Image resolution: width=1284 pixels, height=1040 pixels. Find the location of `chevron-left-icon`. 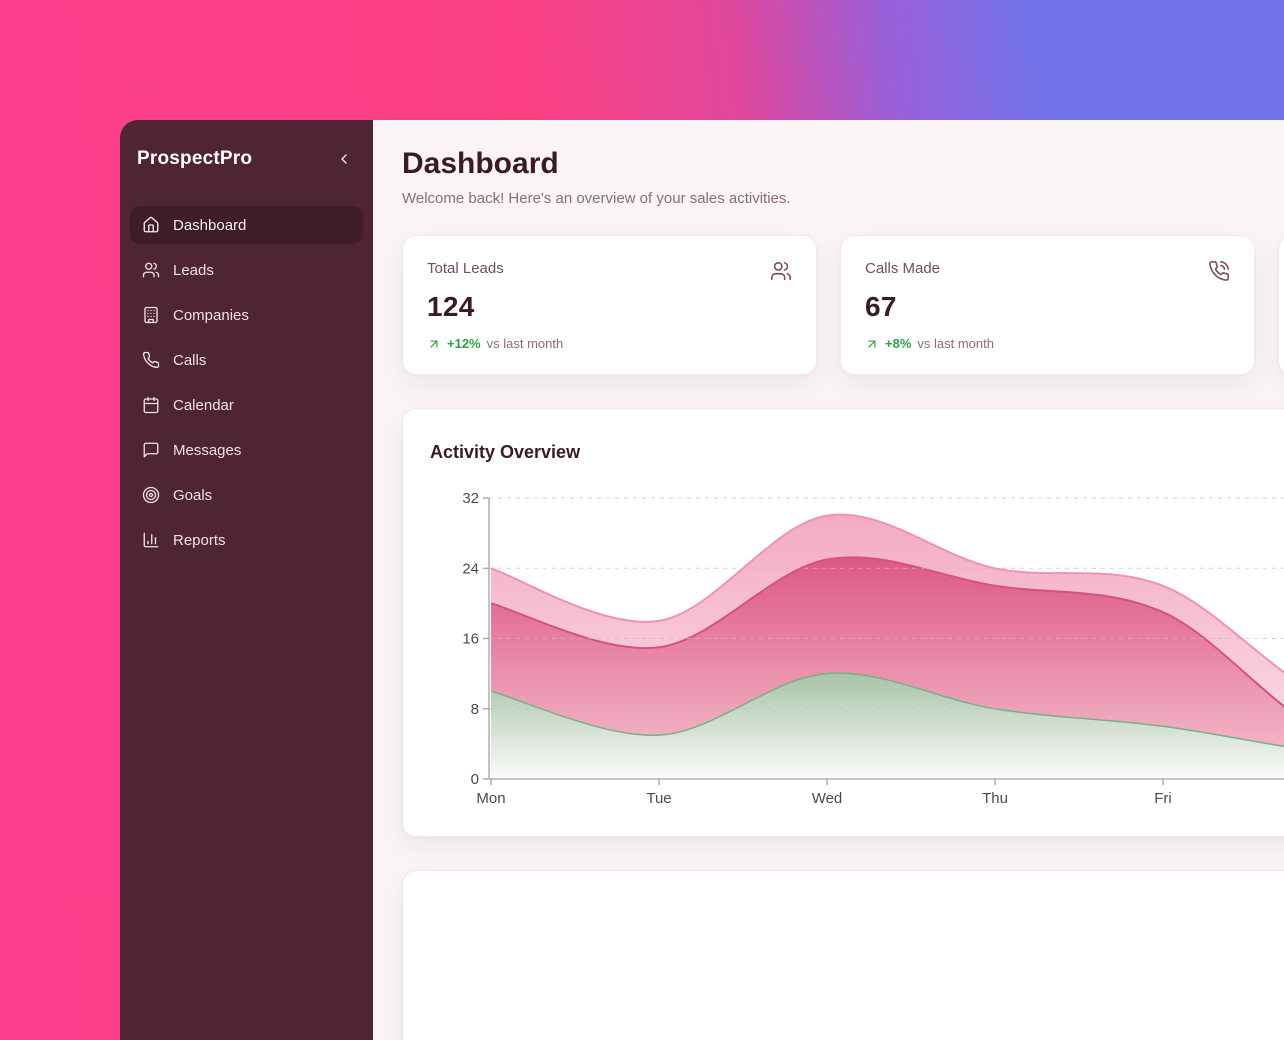

chevron-left-icon is located at coordinates (344, 159).